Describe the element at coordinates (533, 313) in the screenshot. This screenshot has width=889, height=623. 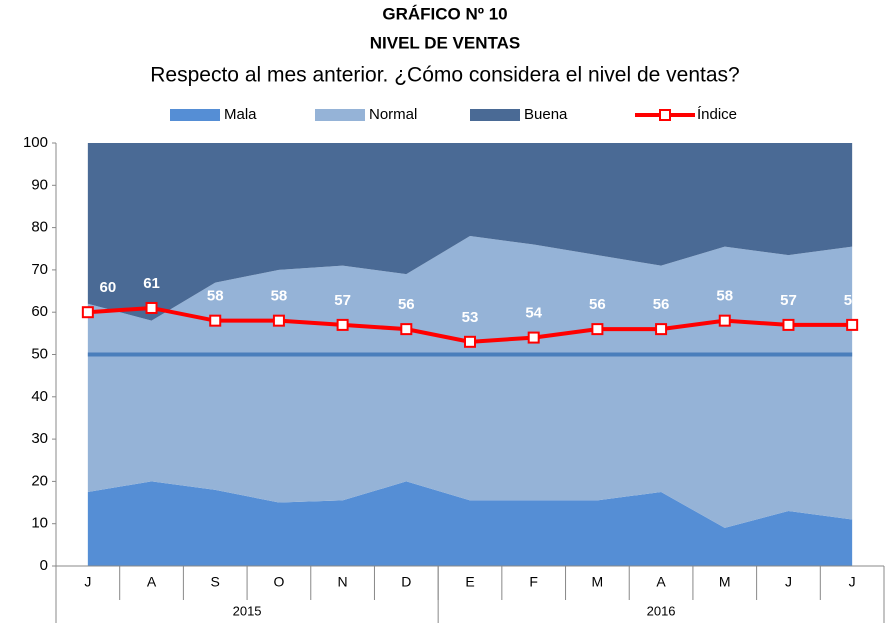
I see `data-label: 54` at that location.